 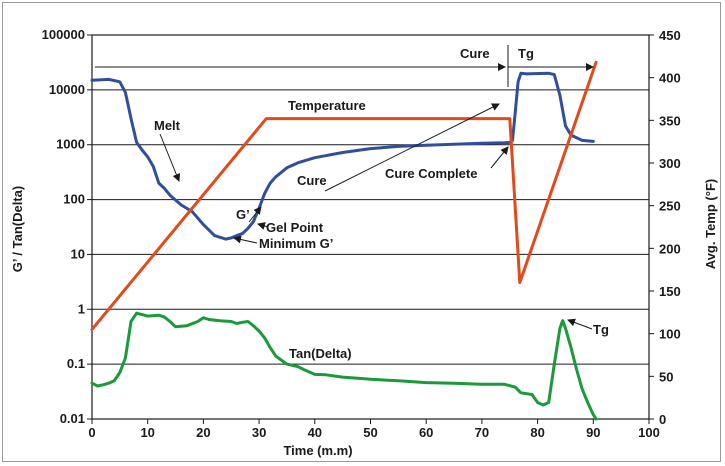 What do you see at coordinates (593, 432) in the screenshot?
I see `x-tick-label: 90` at bounding box center [593, 432].